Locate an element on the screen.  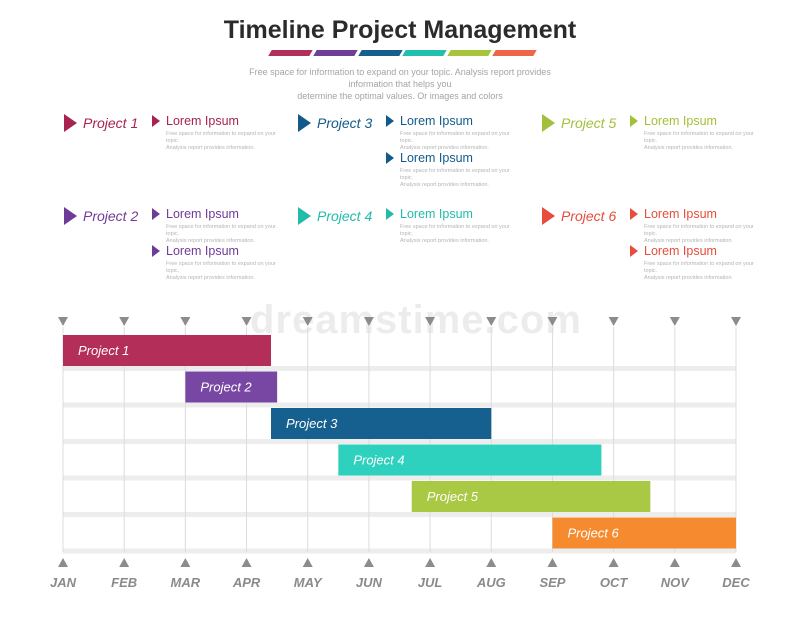
legend-project-2: Project 2 is located at coordinates (101, 216).